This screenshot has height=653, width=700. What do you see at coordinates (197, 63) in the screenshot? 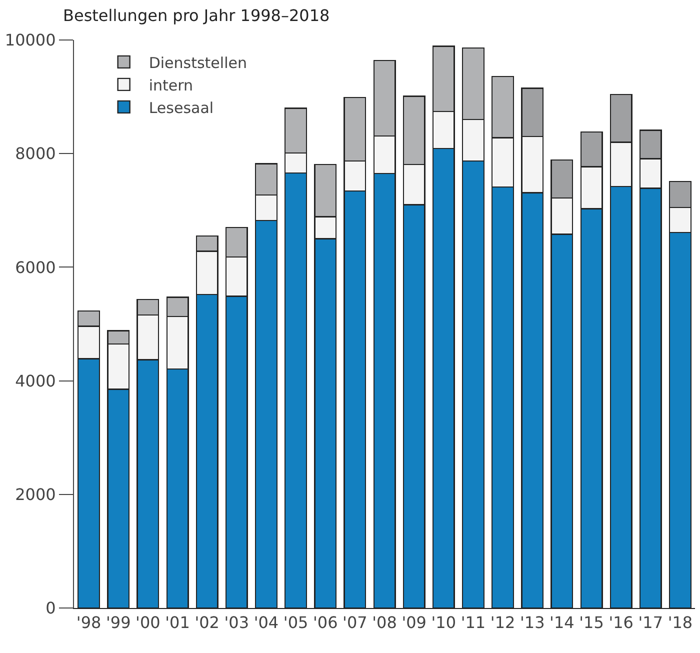
I see `legend-label: Dienststellen` at bounding box center [197, 63].